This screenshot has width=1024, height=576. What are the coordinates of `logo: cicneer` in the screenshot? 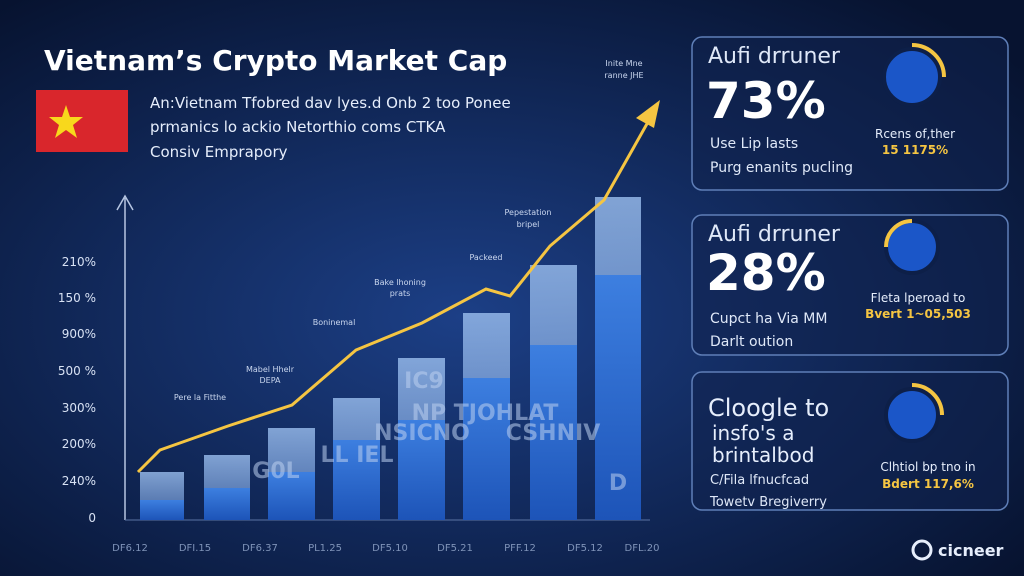 It's located at (971, 550).